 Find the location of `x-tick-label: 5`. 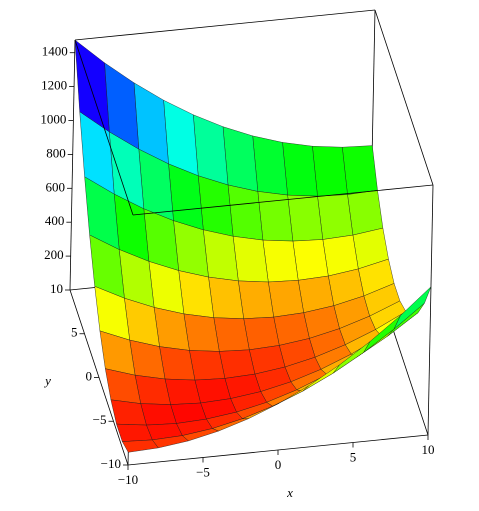

x-tick-label: 5 is located at coordinates (353, 456).